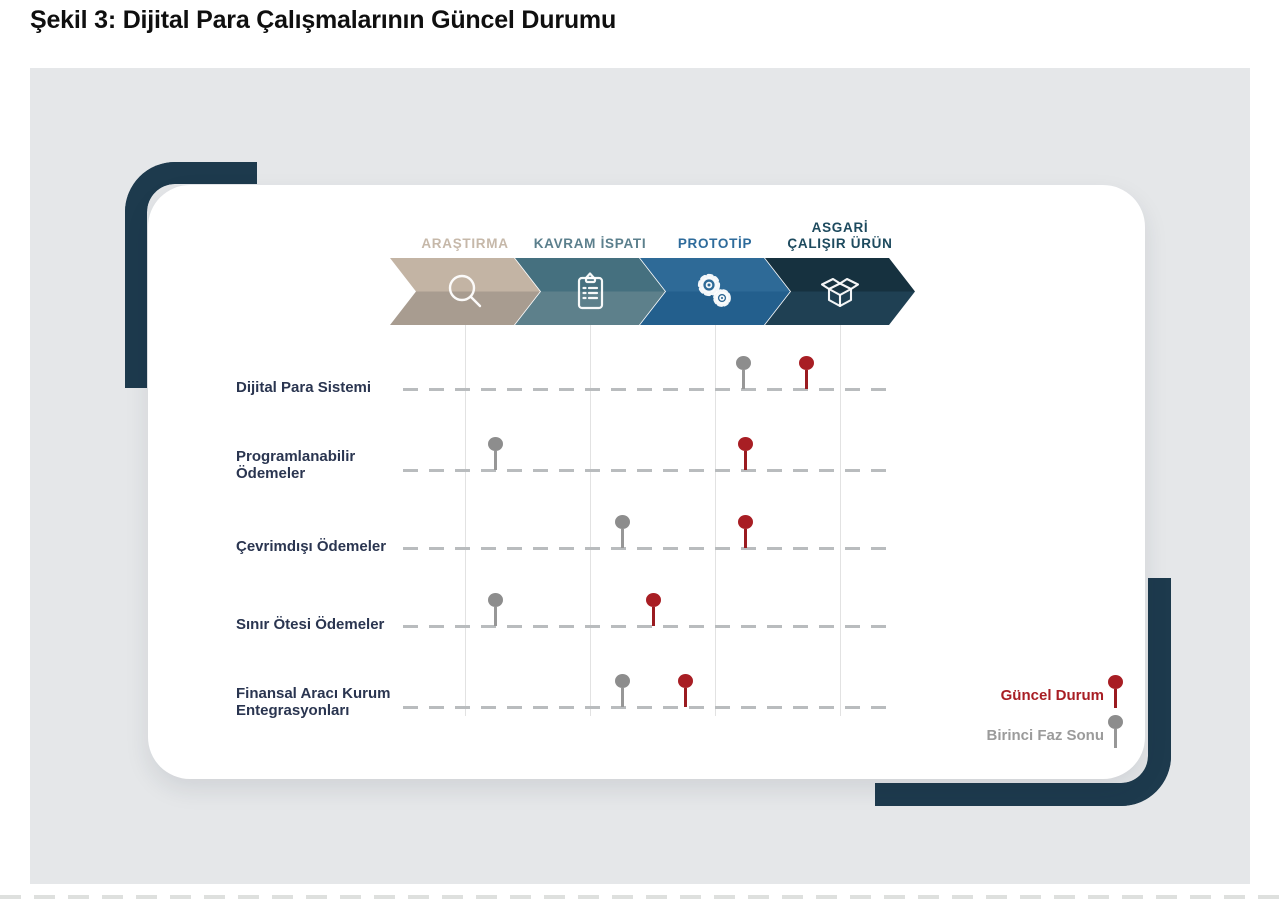 The width and height of the screenshot is (1280, 899). Describe the element at coordinates (304, 387) in the screenshot. I see `row-label: Dijital Para Sistemi` at that location.